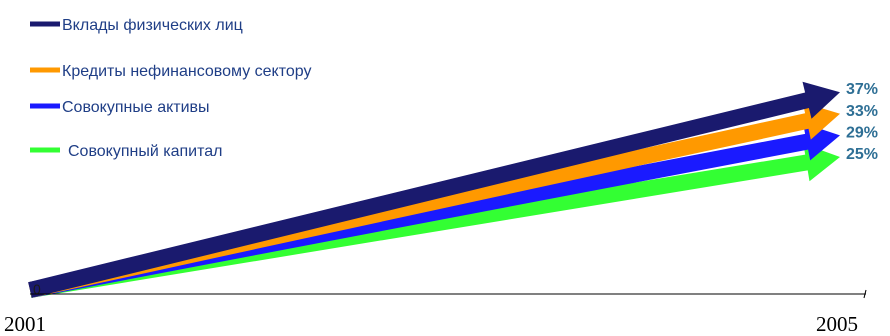 Image resolution: width=890 pixels, height=336 pixels. I want to click on x-tick-label-end: 2005, so click(837, 324).